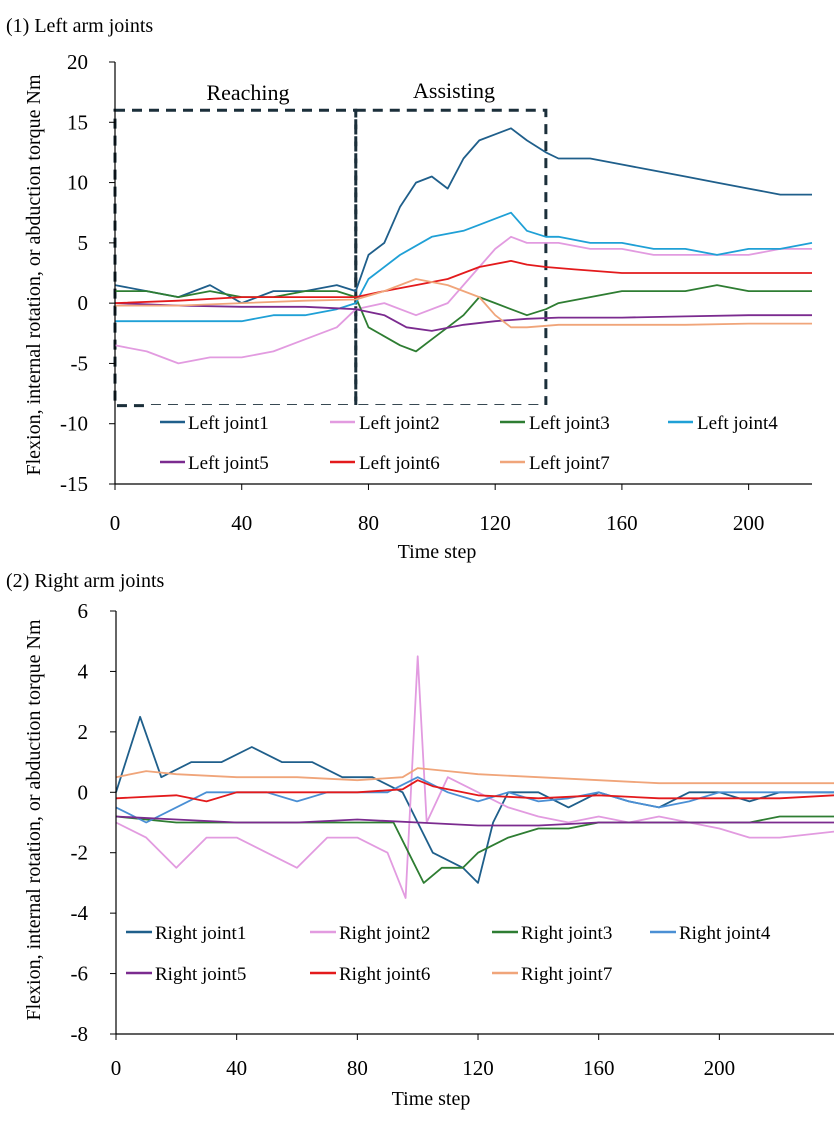 The width and height of the screenshot is (834, 1125). I want to click on y-tick-label: 4, so click(83, 671).